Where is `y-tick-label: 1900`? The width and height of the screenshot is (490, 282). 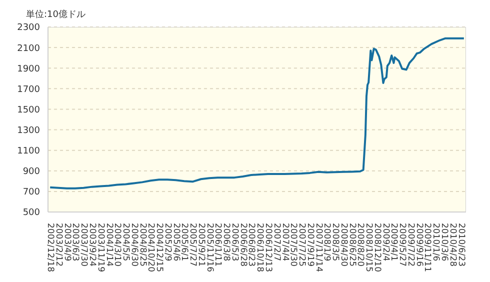 y-tick-label: 1900 is located at coordinates (28, 69).